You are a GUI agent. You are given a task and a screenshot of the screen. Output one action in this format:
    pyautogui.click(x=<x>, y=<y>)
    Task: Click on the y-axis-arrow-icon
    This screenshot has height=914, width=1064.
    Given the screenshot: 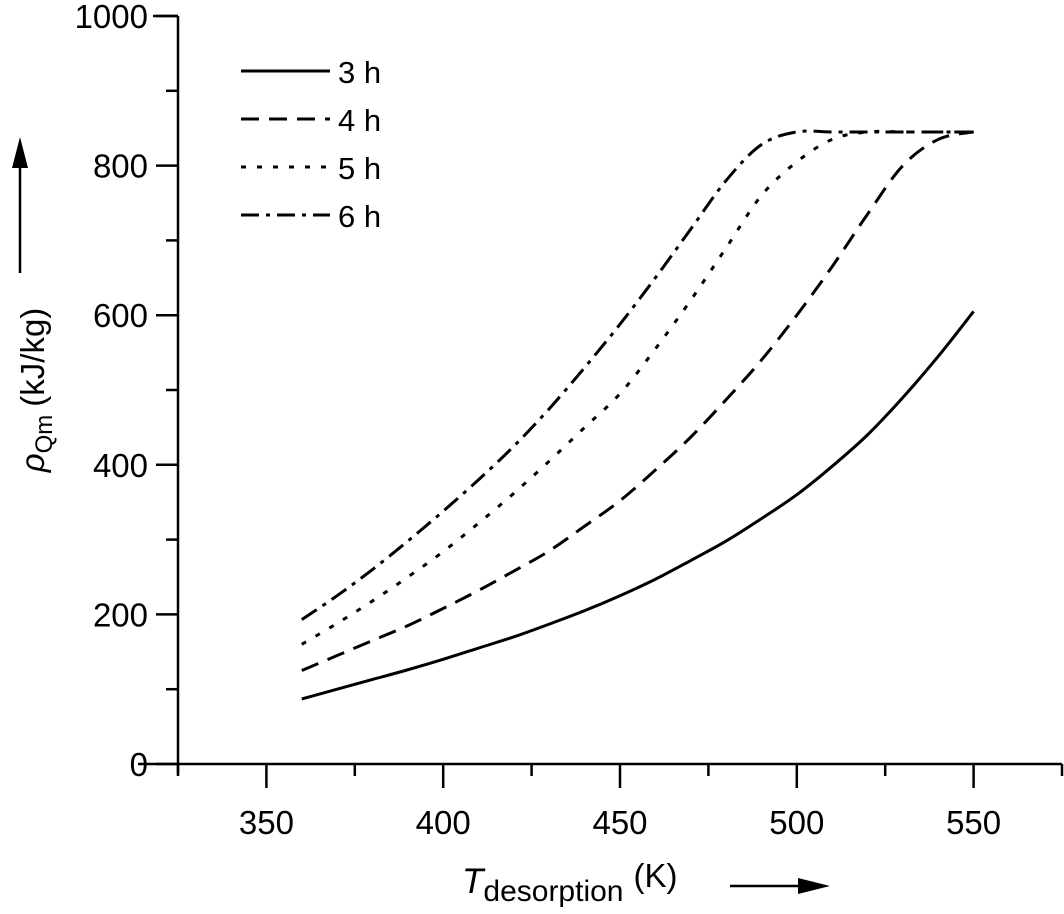 What is the action you would take?
    pyautogui.click(x=20, y=205)
    